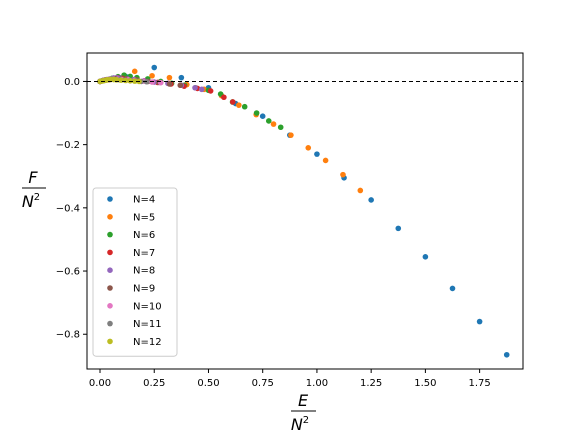 The height and width of the screenshot is (436, 581). Describe the element at coordinates (154, 383) in the screenshot. I see `x-tick-label: 0.25` at that location.